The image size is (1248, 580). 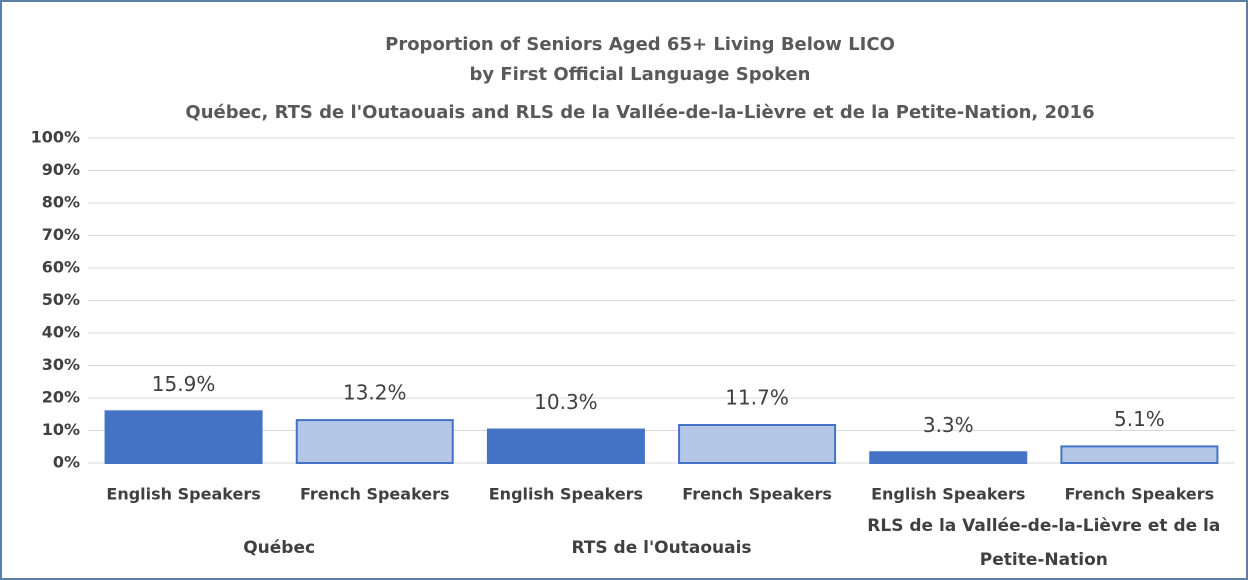 I want to click on y-tick-label: 50%, so click(x=61, y=299).